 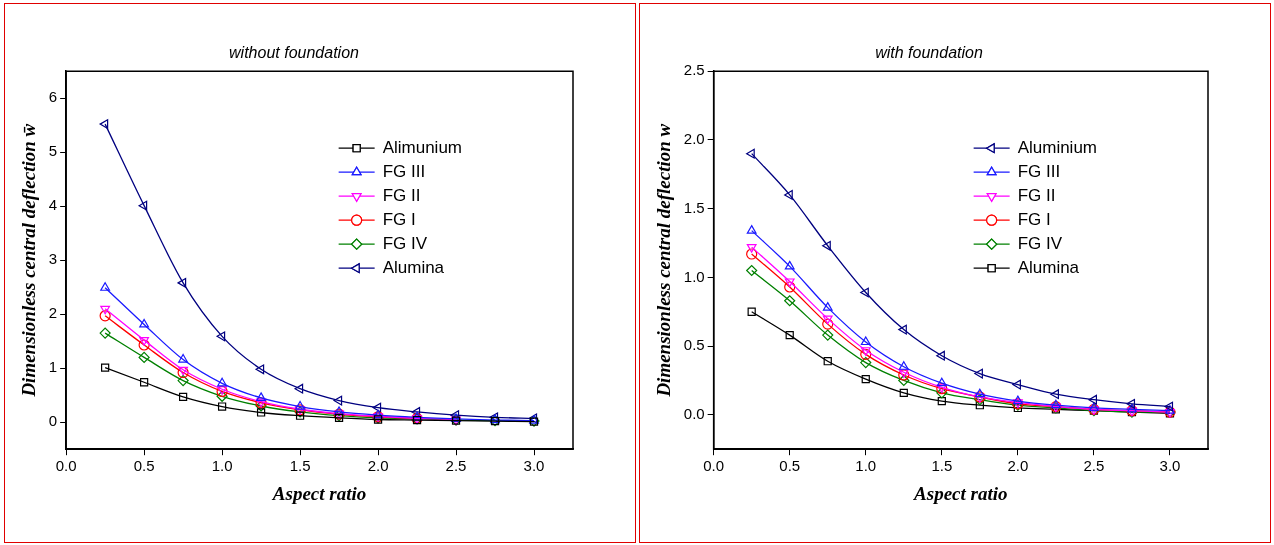 I want to click on y-tick-label: 2.0, so click(x=694, y=139).